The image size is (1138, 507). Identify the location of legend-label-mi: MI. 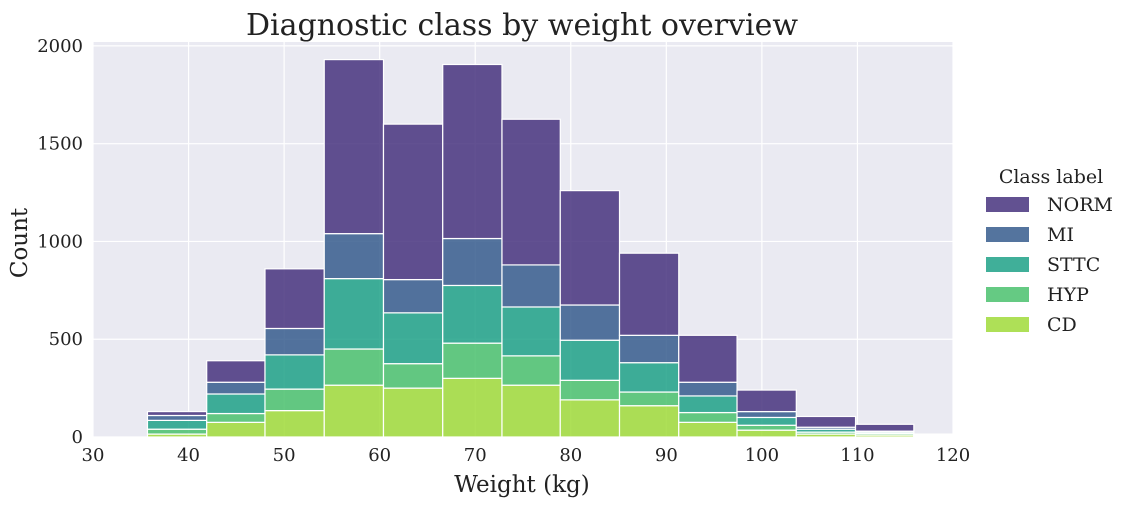
(1060, 235).